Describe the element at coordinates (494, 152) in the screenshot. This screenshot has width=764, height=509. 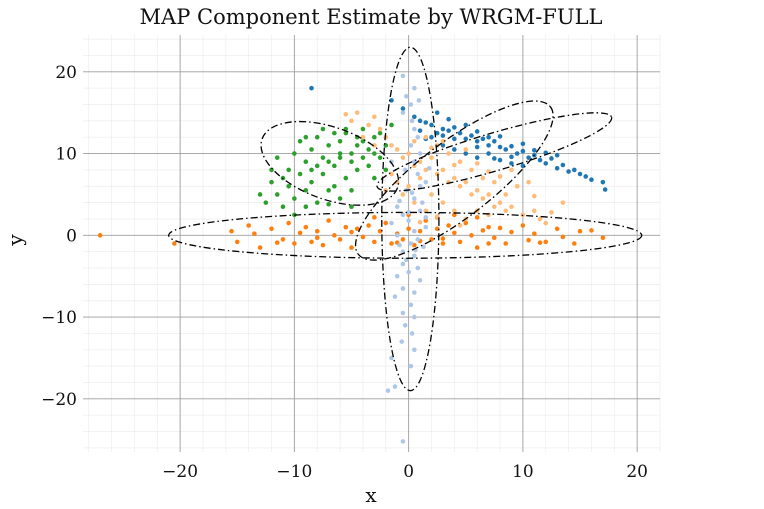
I see `blue-component-ellipse` at that location.